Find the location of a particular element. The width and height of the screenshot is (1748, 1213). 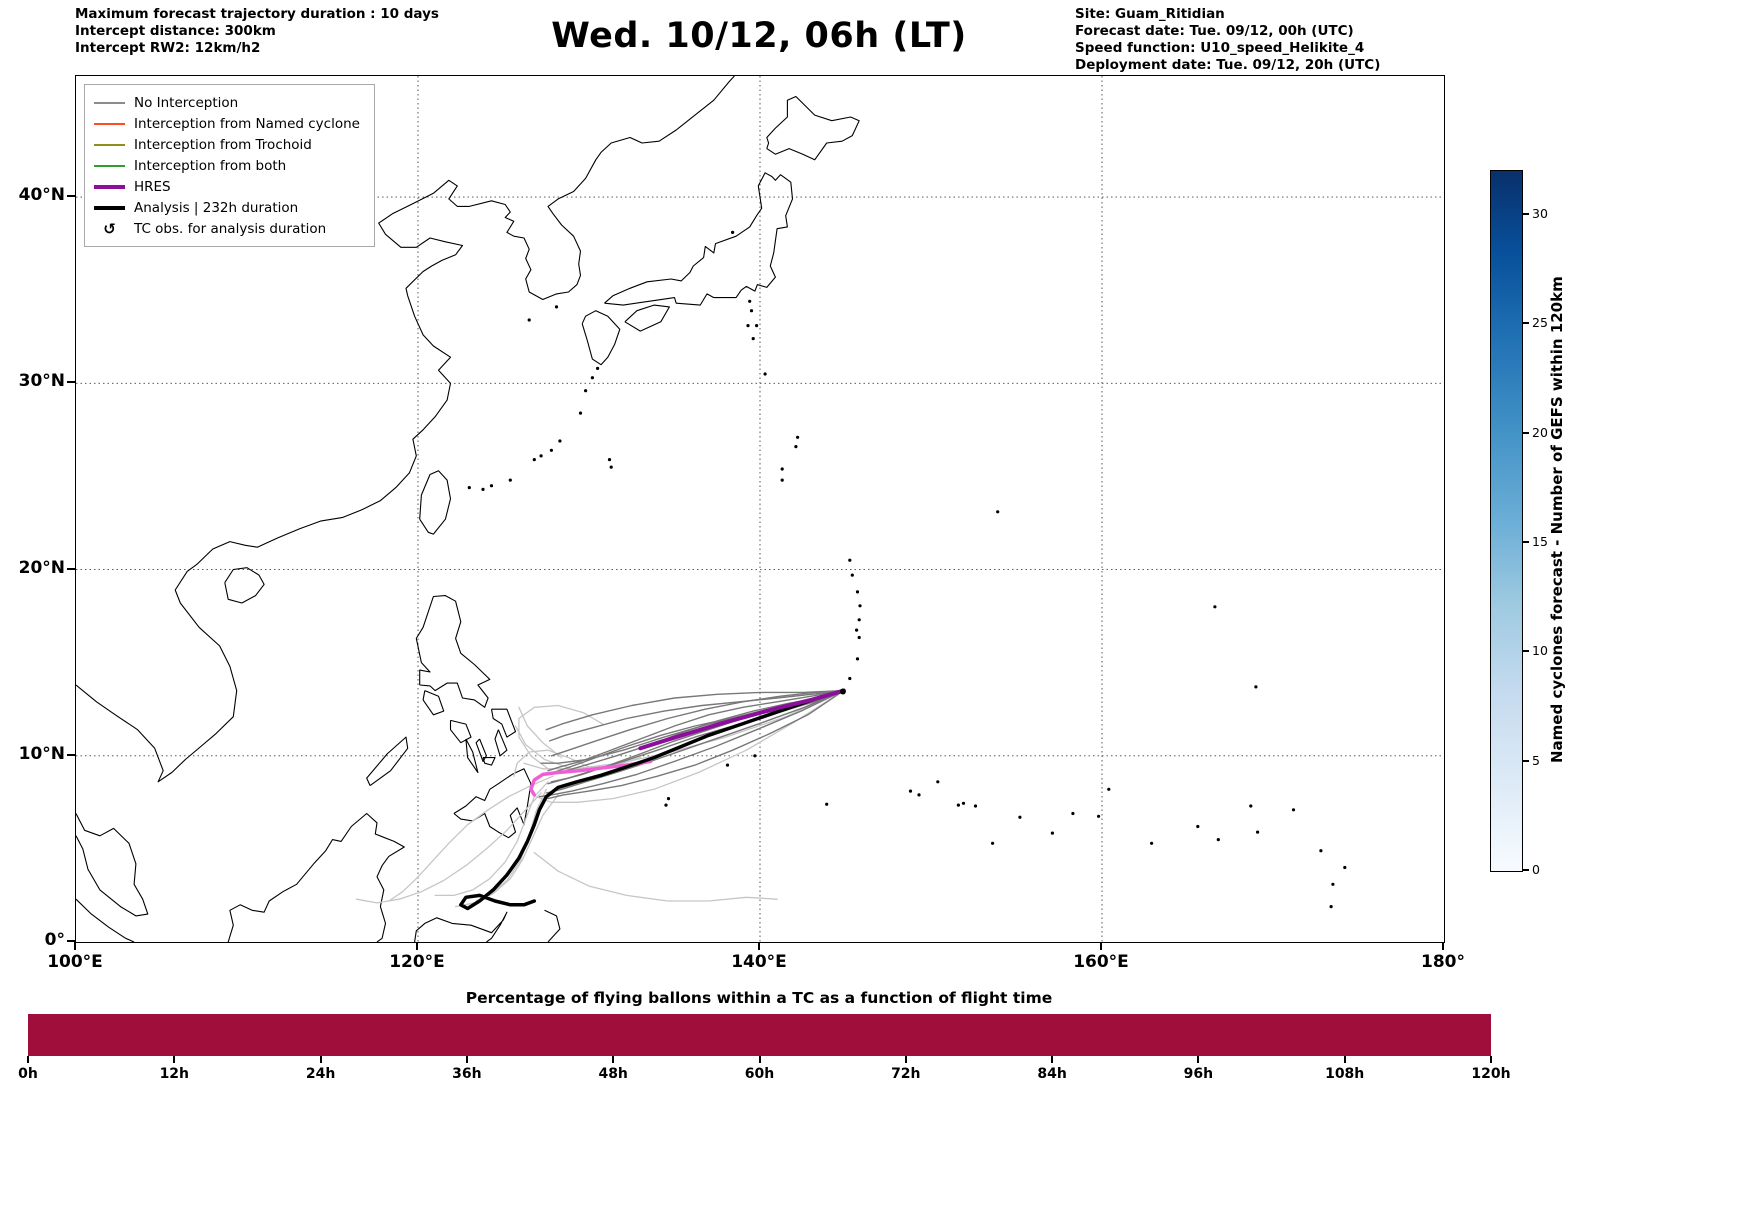

info-left-line2: Intercept distance: 300km is located at coordinates (175, 31).